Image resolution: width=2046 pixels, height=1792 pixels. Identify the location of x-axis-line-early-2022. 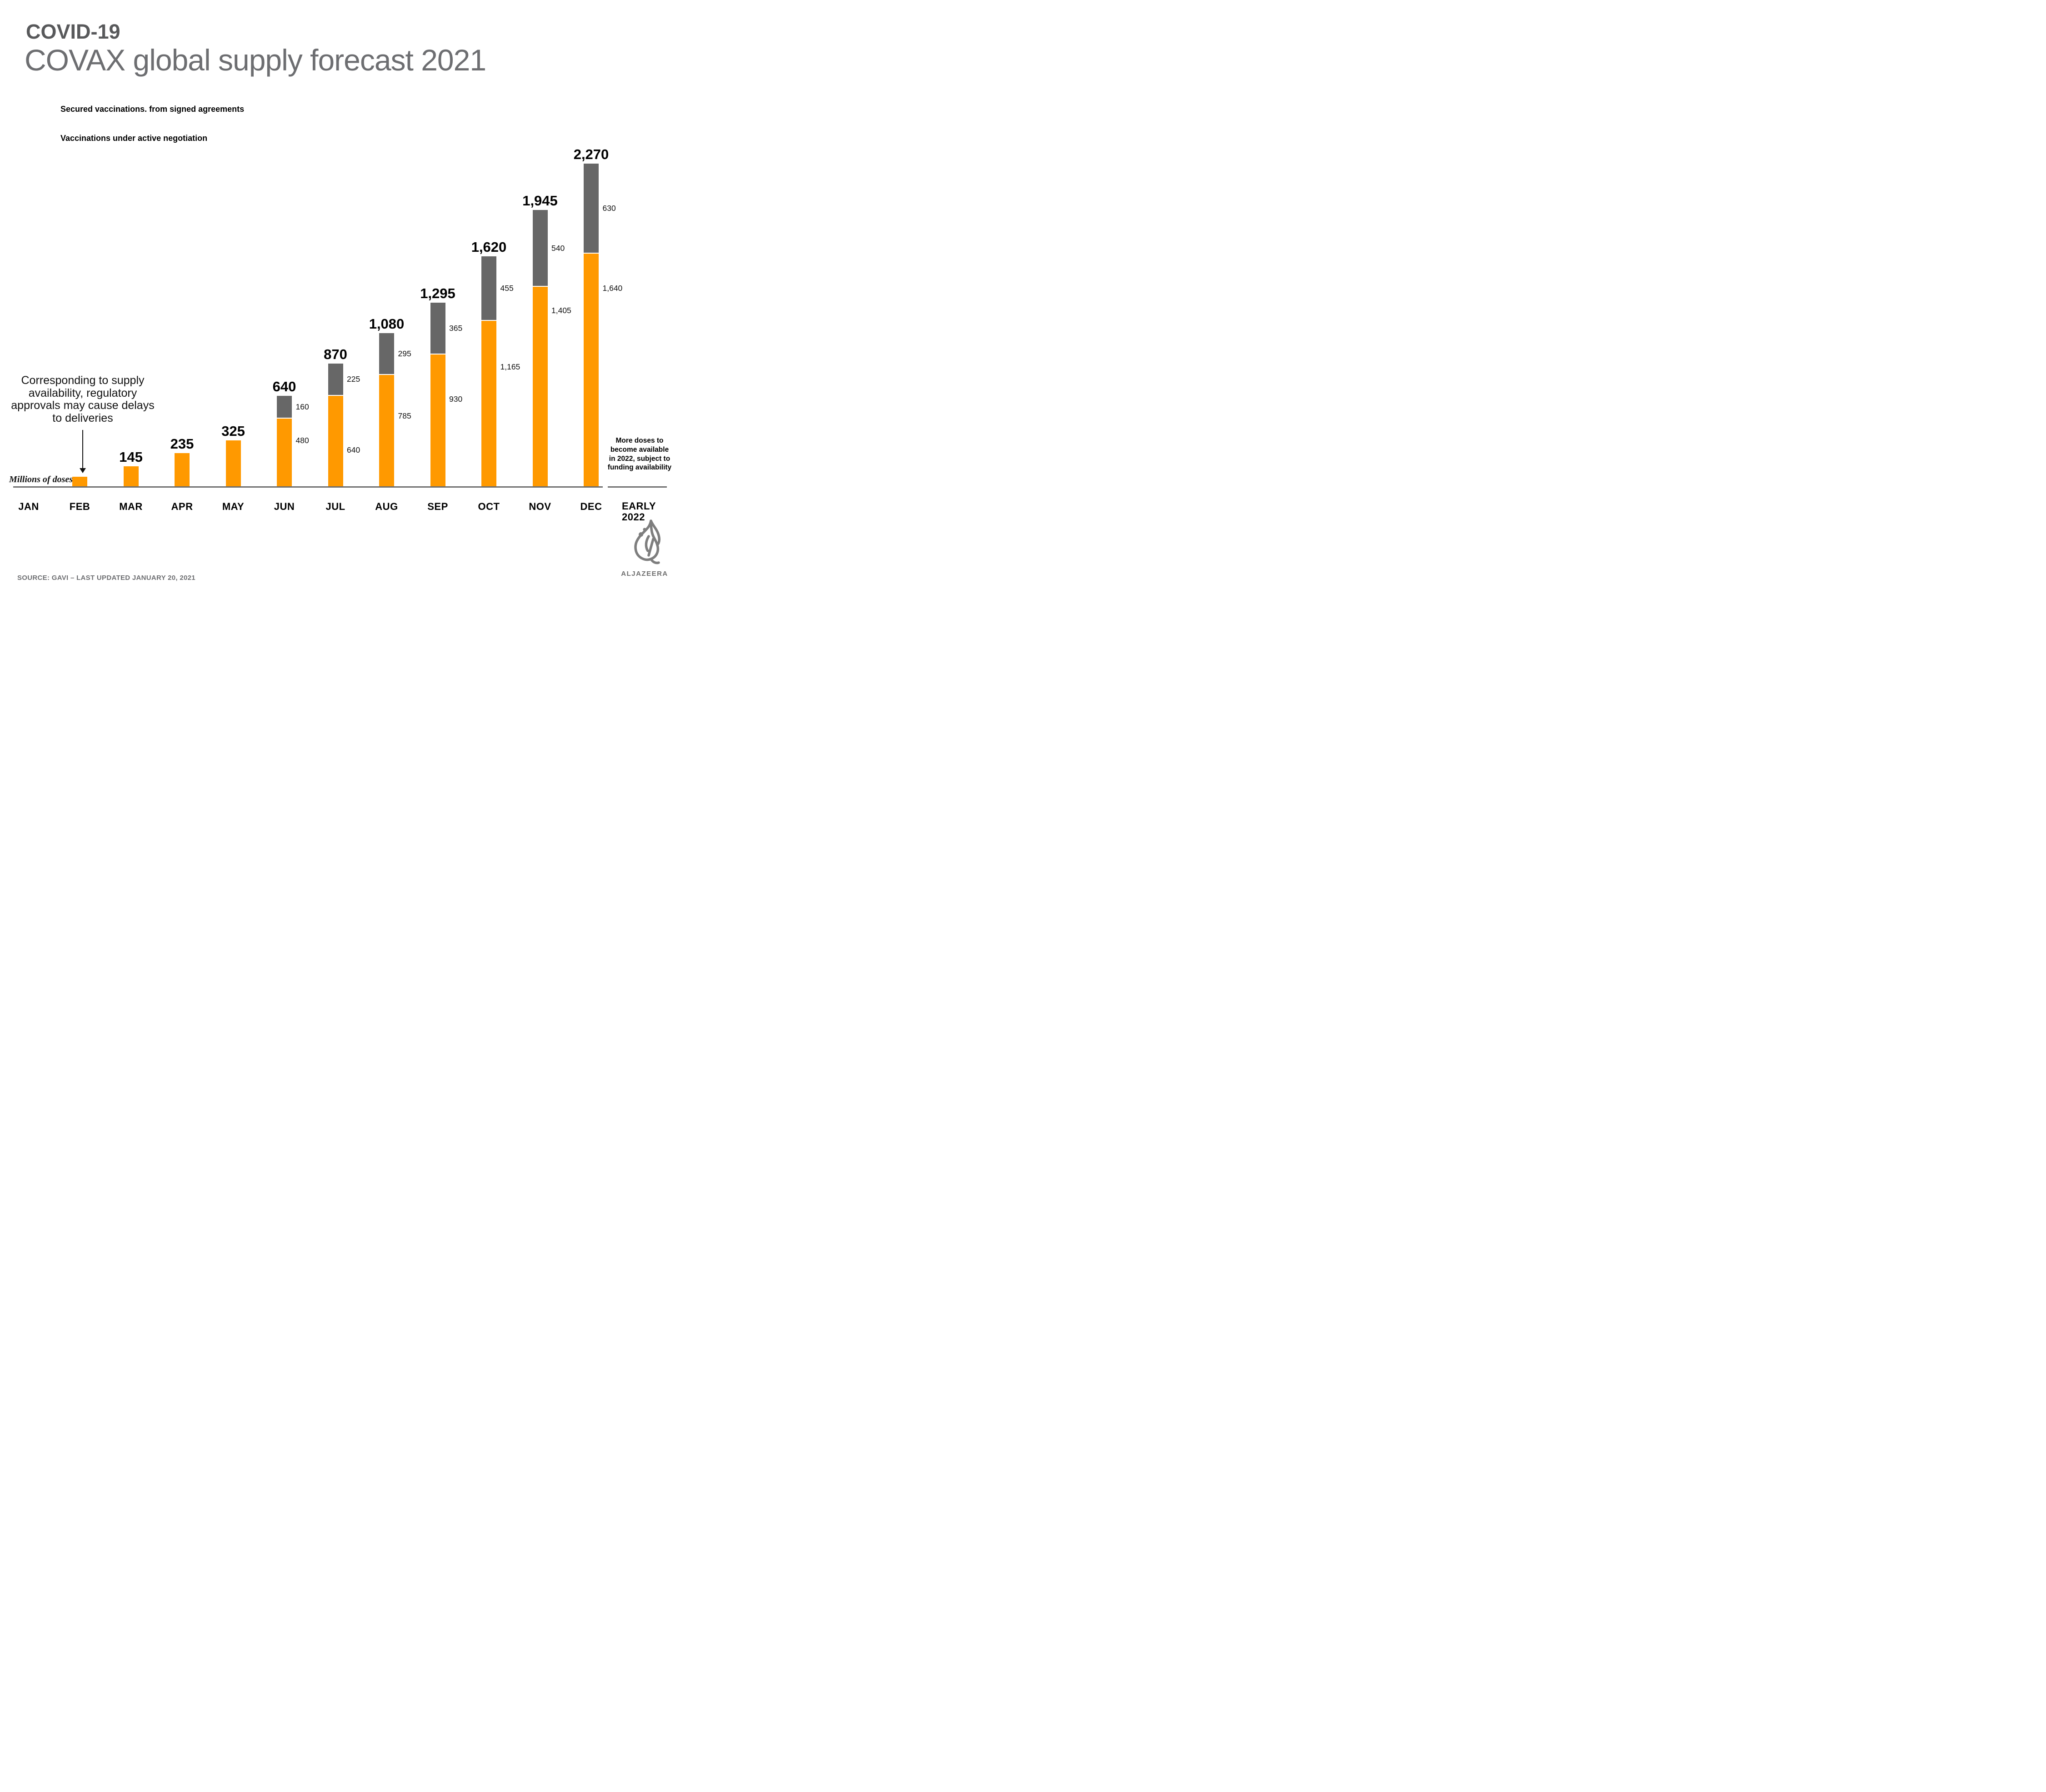
(637, 487).